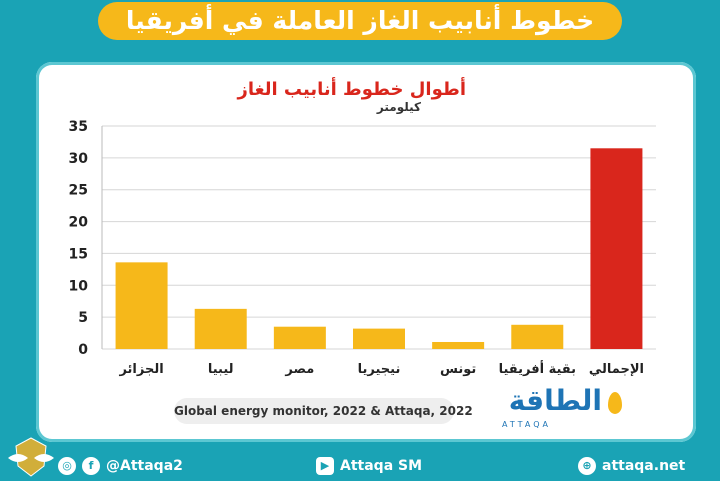  Describe the element at coordinates (78, 191) in the screenshot. I see `y-tick-label: 25` at that location.